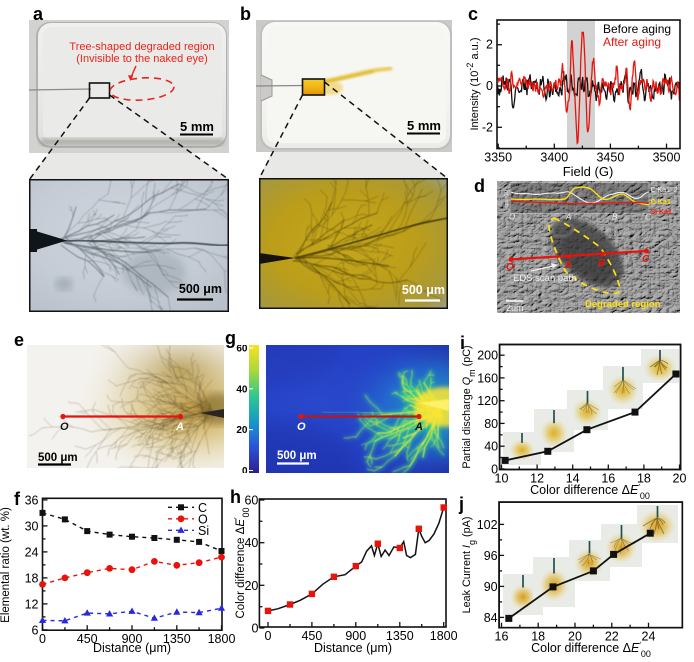  I want to click on svg-text: 30, so click(32, 526).